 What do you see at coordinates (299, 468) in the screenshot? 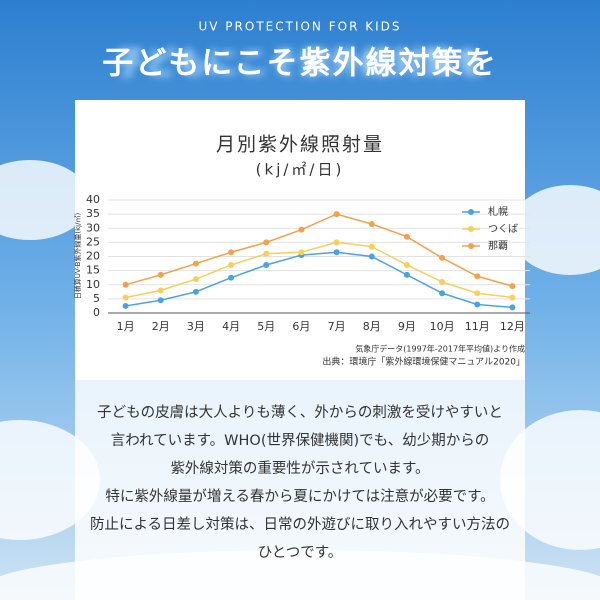
I see `body-line: 紫外線対策の重要性が示されています。` at bounding box center [299, 468].